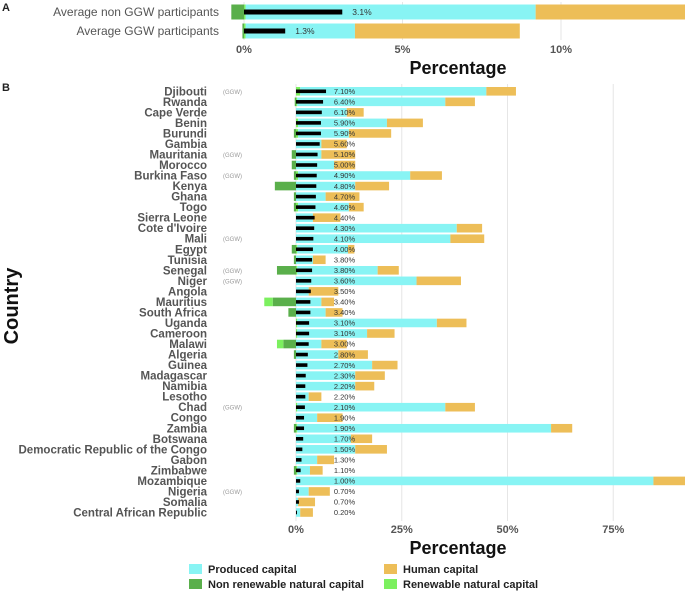 This screenshot has width=685, height=593. Describe the element at coordinates (246, 219) in the screenshot. I see `country-row-sierra-leone: Sierra Leone 4.40%` at that location.